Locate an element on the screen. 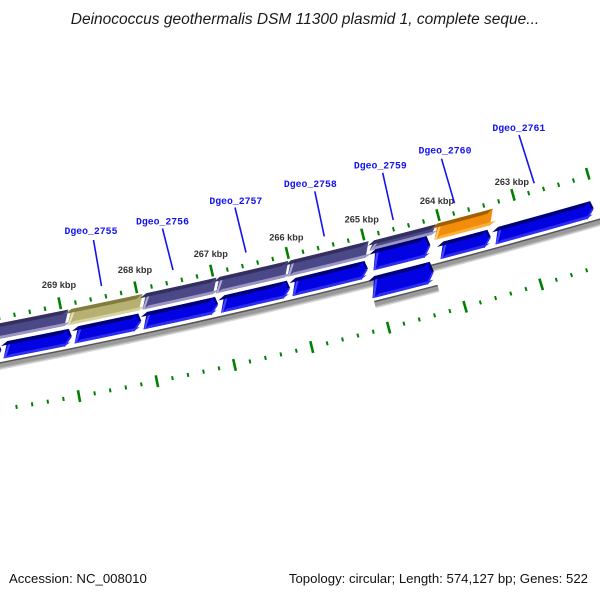 Image resolution: width=600 pixels, height=605 pixels. svg-text: 266 kbp is located at coordinates (286, 237).